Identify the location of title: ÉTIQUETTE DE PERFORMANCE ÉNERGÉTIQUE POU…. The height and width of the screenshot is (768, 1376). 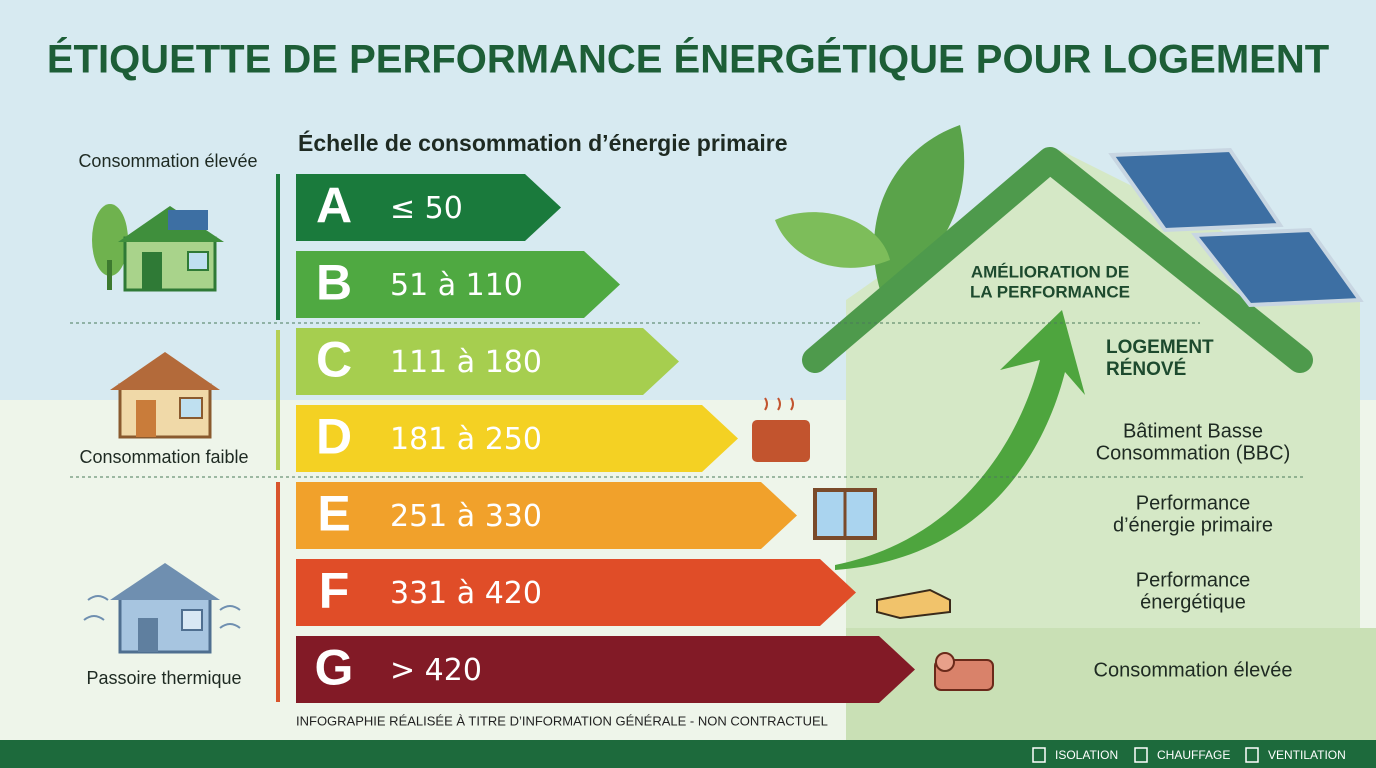
(688, 59).